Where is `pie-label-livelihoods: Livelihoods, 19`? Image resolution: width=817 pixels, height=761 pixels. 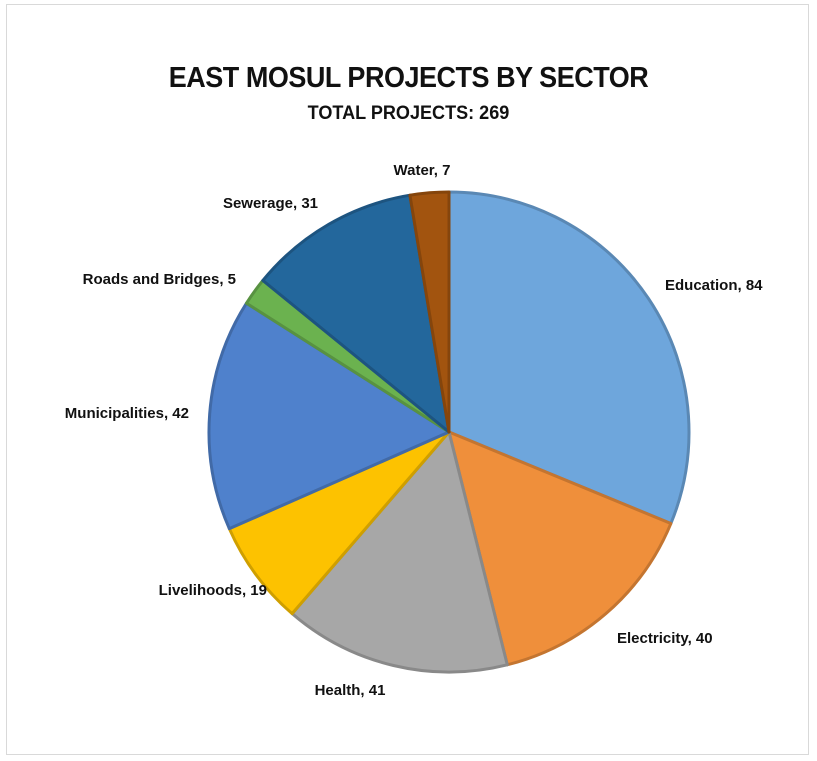 pie-label-livelihoods: Livelihoods, 19 is located at coordinates (213, 590).